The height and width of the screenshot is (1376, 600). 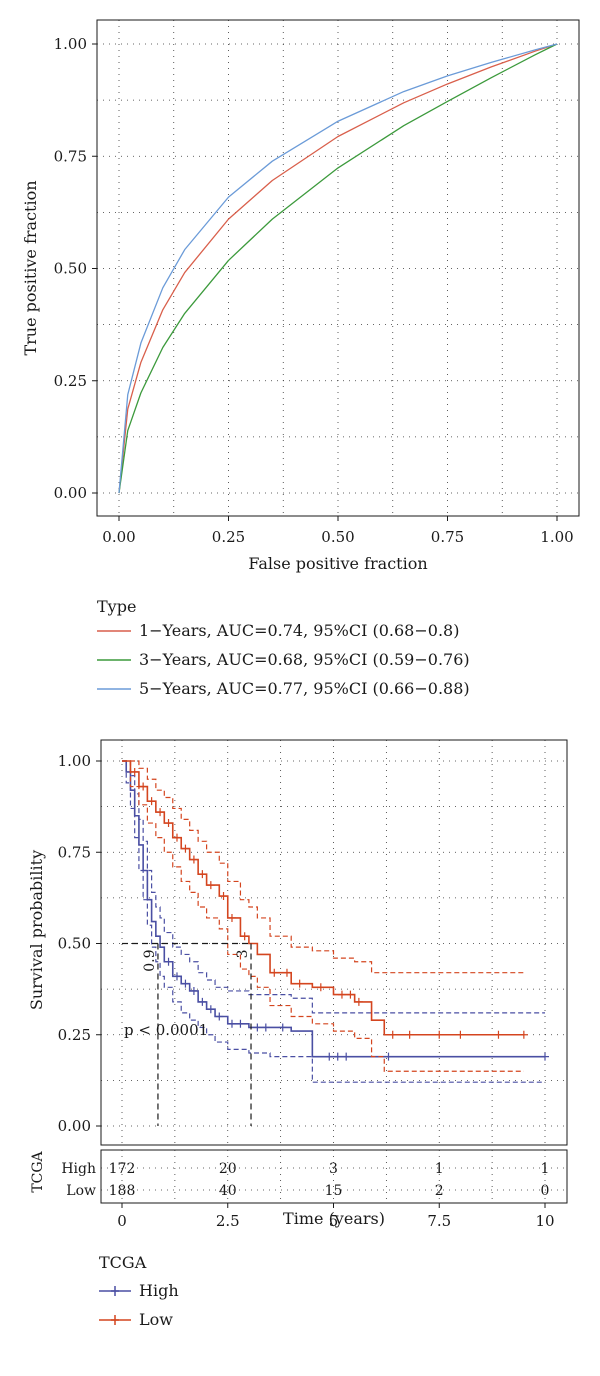 What do you see at coordinates (323, 867) in the screenshot?
I see `km-ci-upper-low` at bounding box center [323, 867].